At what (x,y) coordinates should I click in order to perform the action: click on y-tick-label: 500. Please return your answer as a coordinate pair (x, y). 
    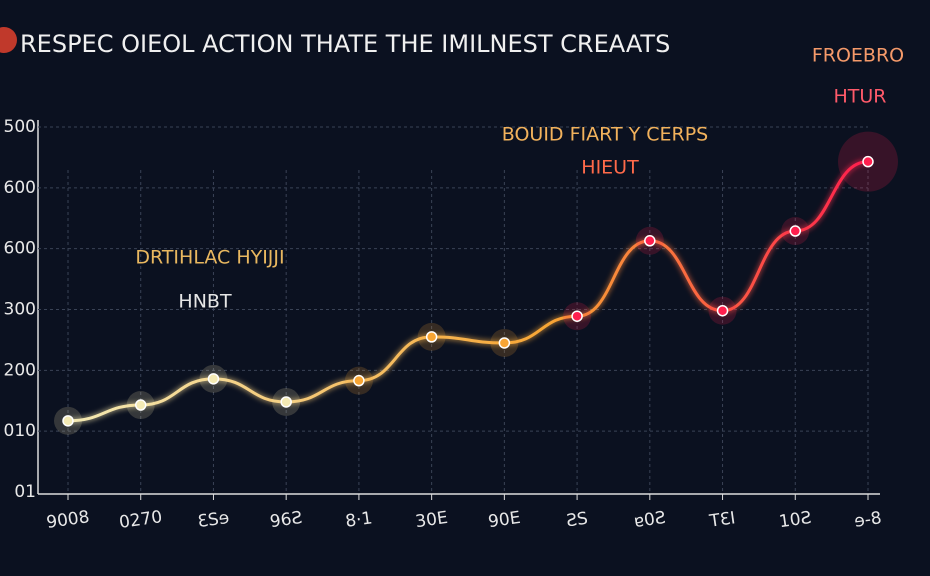
    Looking at the image, I should click on (20, 127).